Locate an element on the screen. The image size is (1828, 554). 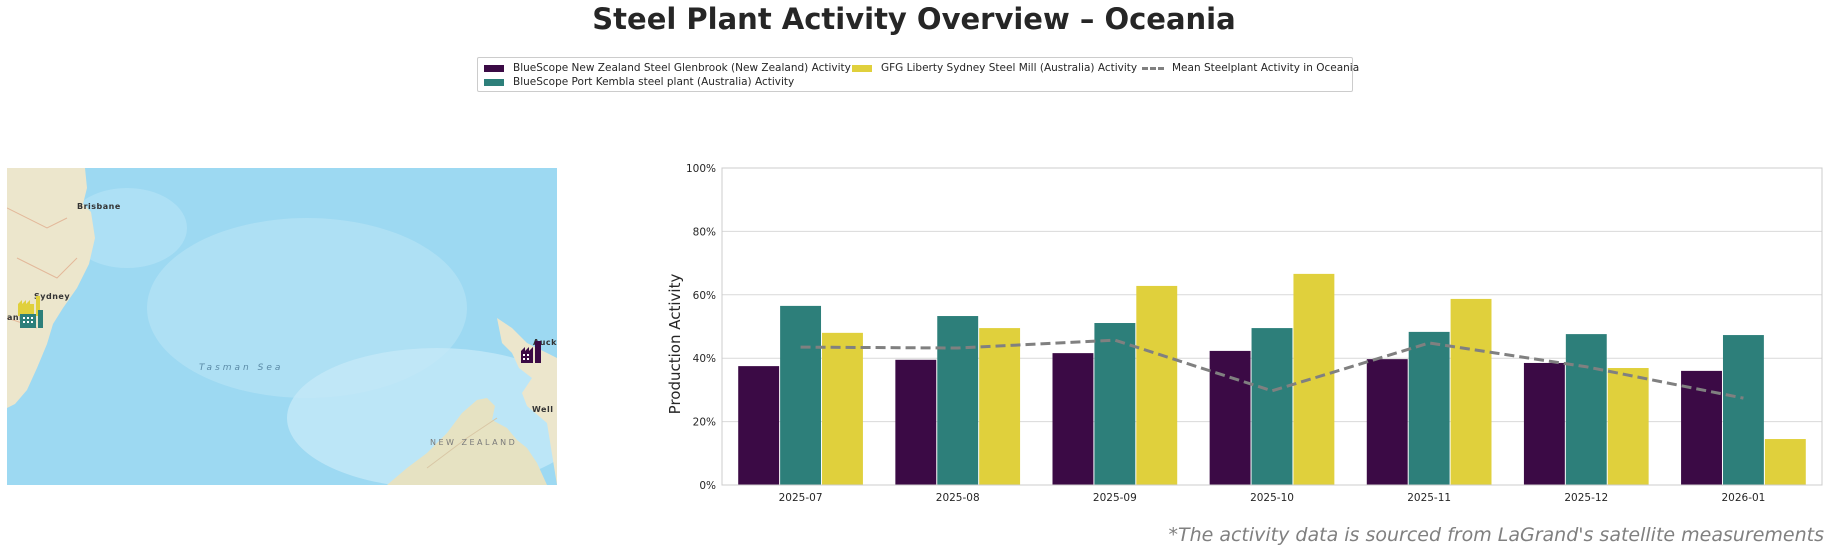
y-axis-label: Production Activity is located at coordinates (675, 344).